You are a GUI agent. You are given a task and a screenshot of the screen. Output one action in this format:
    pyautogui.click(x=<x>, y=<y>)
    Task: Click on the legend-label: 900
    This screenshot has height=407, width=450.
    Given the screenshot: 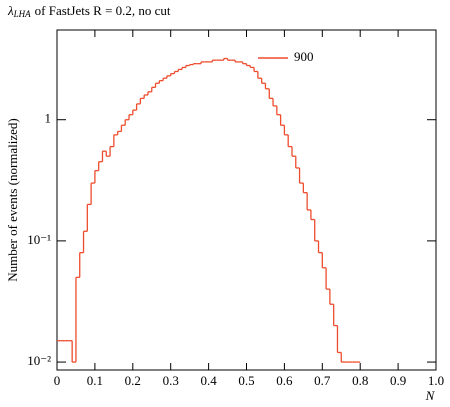 What is the action you would take?
    pyautogui.click(x=304, y=56)
    